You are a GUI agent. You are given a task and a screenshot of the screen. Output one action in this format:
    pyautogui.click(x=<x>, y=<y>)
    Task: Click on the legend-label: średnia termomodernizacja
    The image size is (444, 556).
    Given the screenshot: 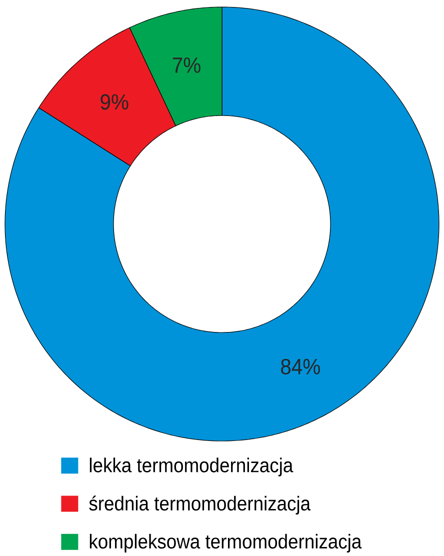 What is the action you would take?
    pyautogui.click(x=200, y=505)
    